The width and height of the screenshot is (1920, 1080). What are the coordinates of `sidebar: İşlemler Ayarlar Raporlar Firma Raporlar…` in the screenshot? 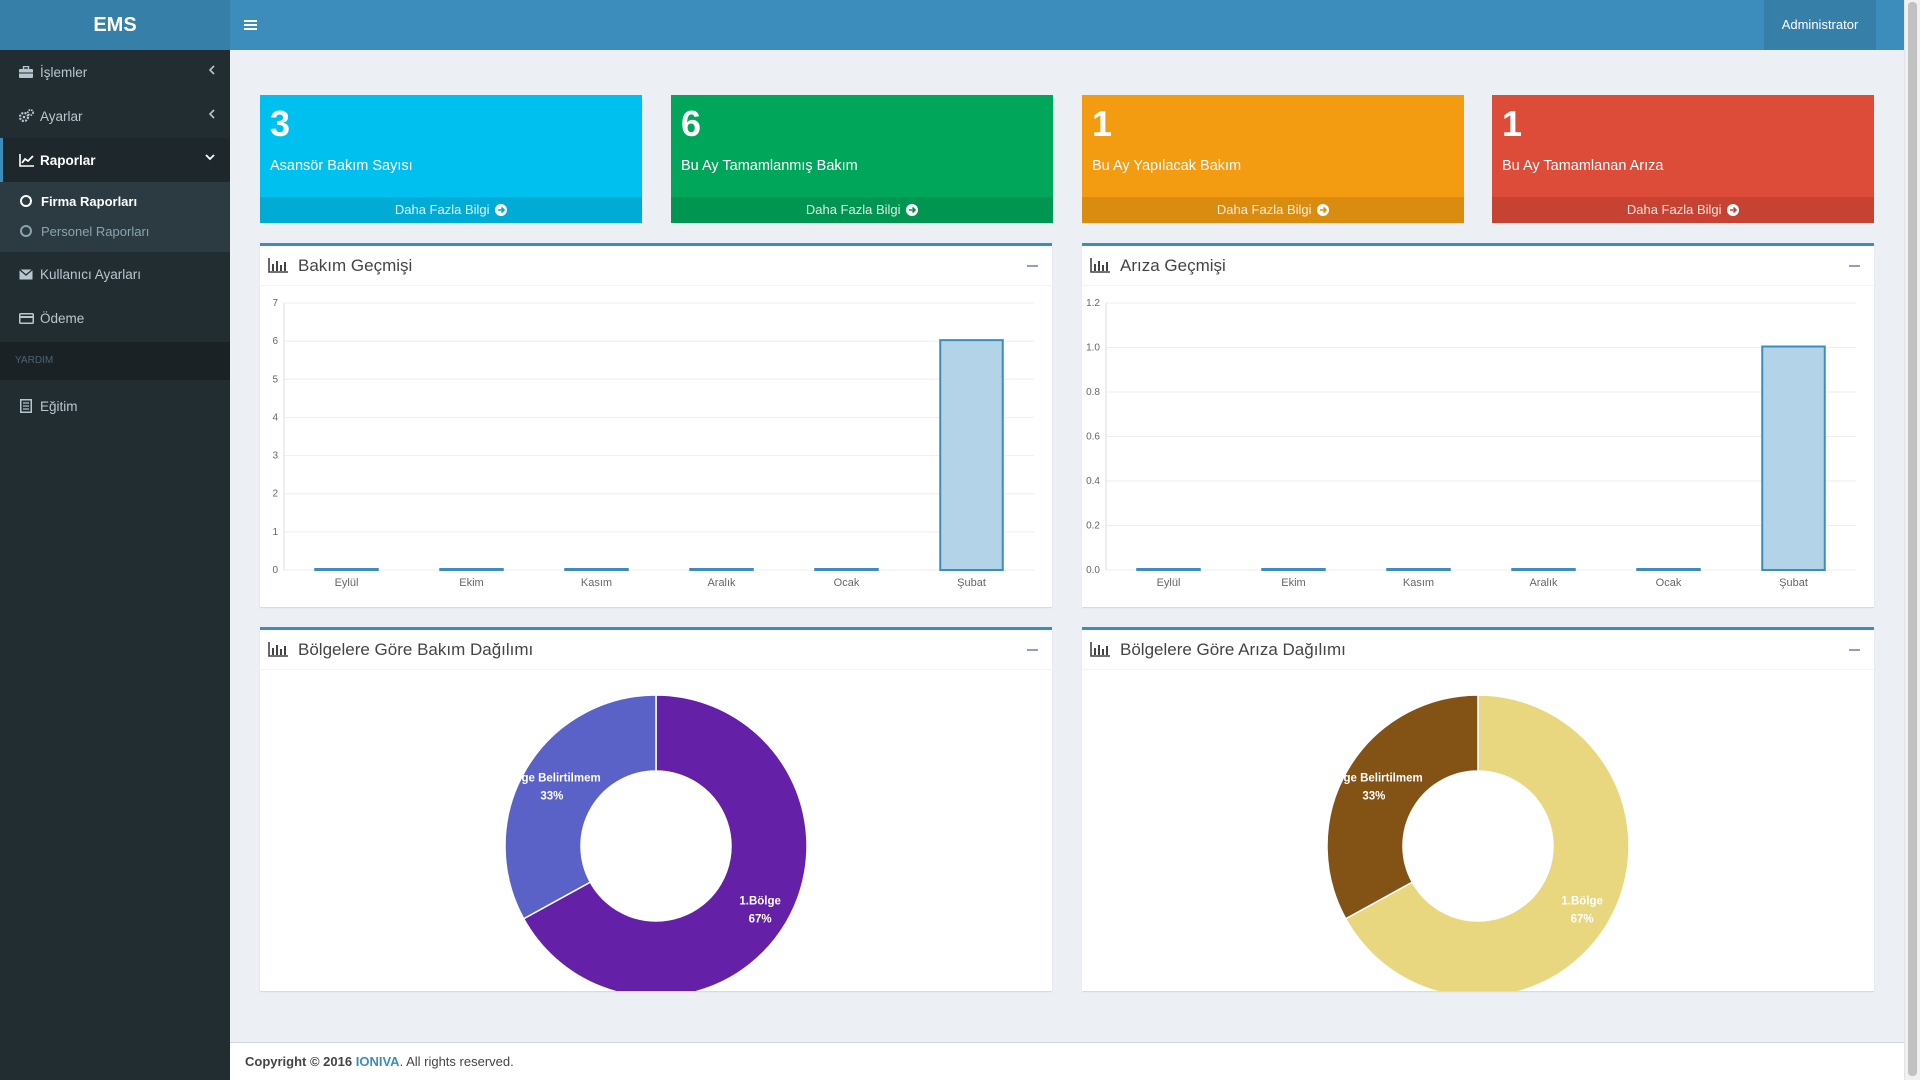 It's located at (115, 565).